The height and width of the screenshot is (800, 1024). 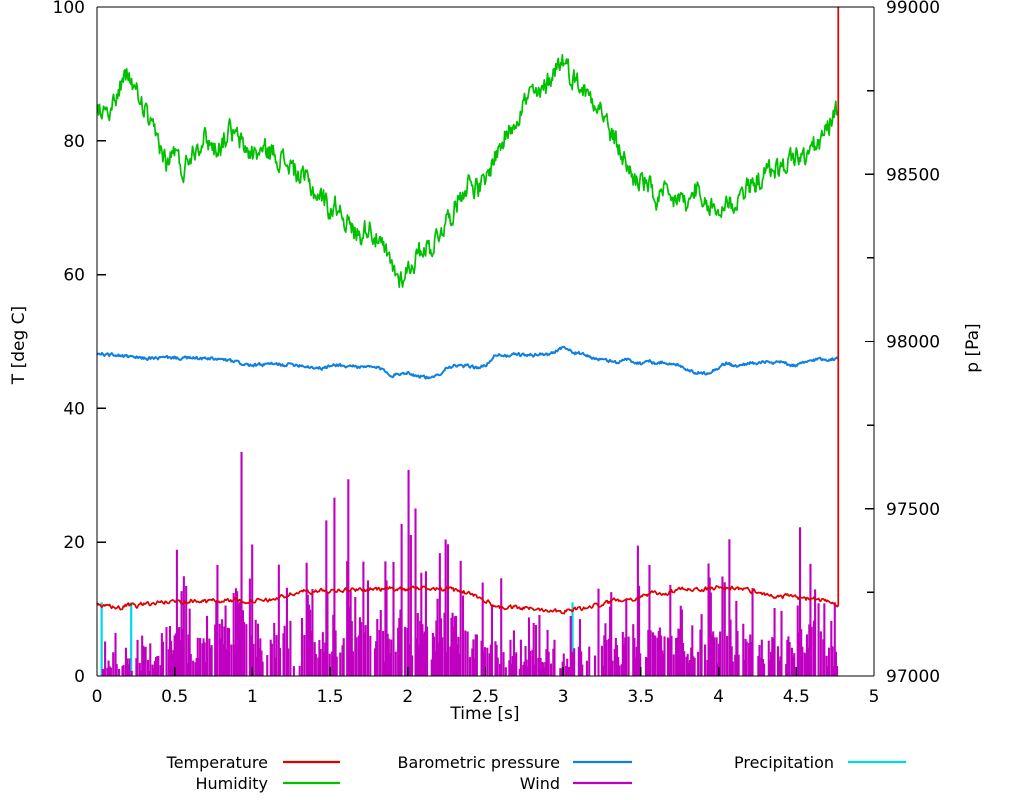 What do you see at coordinates (407, 697) in the screenshot?
I see `x-tick-label: 2` at bounding box center [407, 697].